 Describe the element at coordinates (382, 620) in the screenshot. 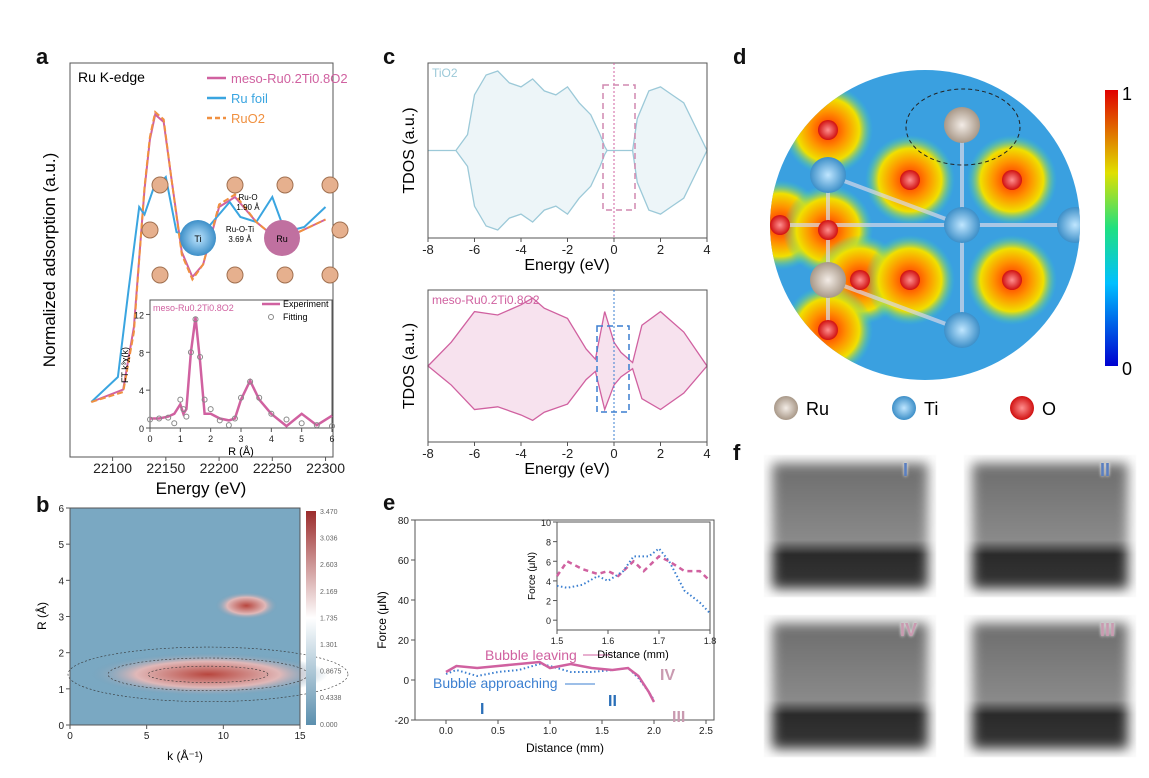

I see `panel-e-ylabel: Force (μN)` at that location.